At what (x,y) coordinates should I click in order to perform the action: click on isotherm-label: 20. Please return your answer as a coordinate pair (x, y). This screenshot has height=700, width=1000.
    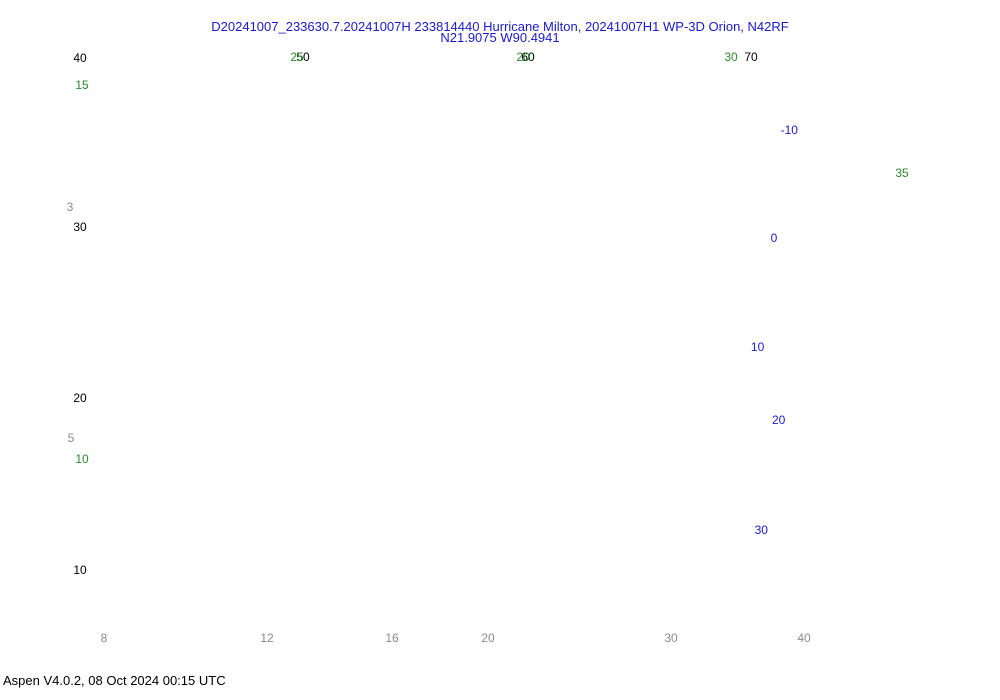
    Looking at the image, I should click on (779, 420).